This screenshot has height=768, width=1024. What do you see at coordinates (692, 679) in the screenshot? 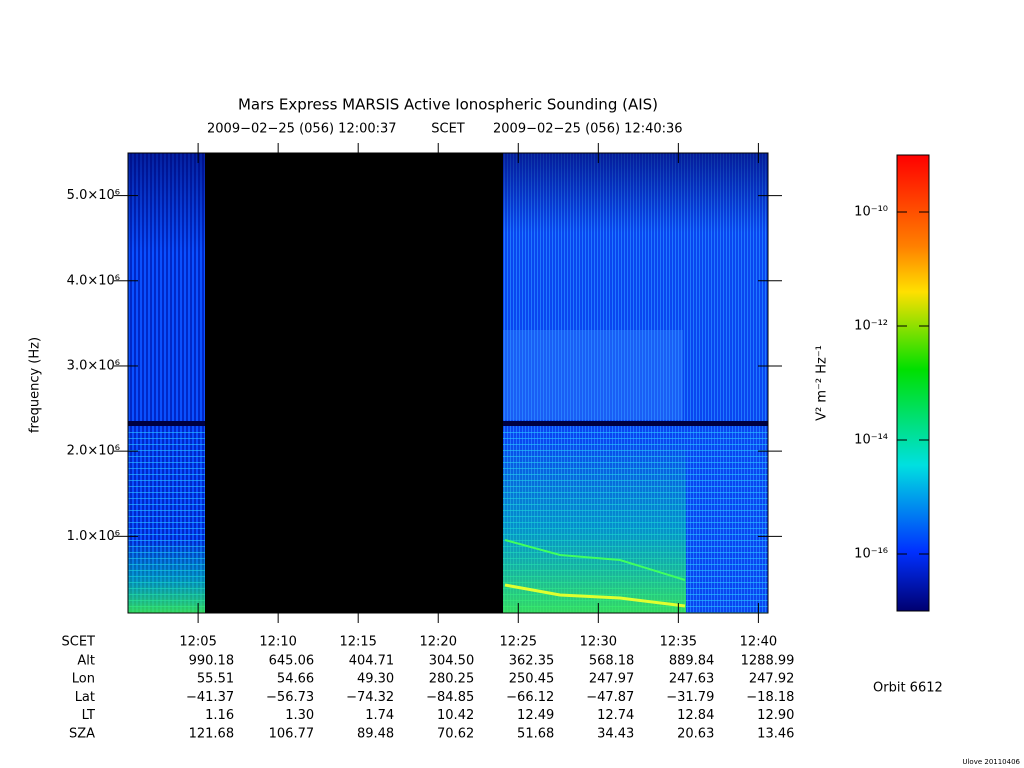
I see `ephemeris-value: 247.63` at bounding box center [692, 679].